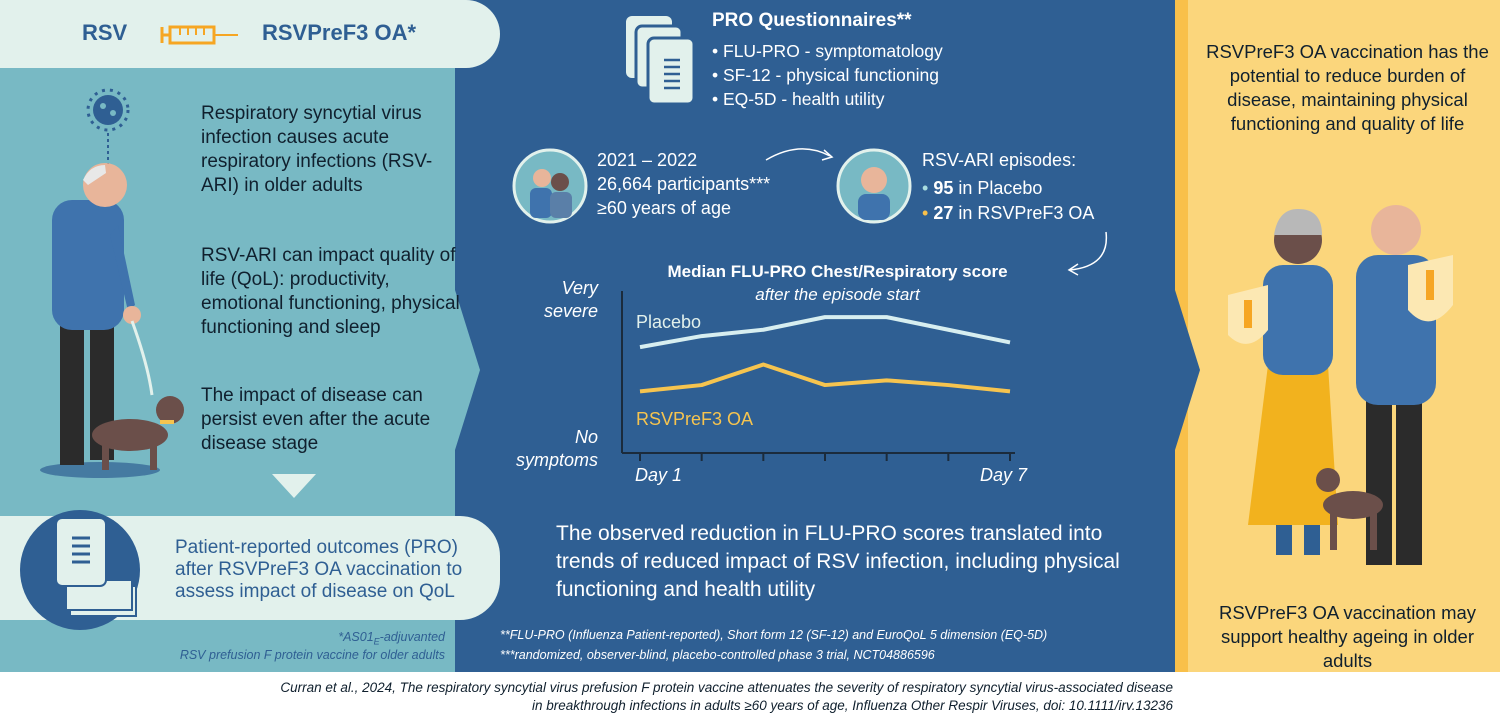  Describe the element at coordinates (550, 186) in the screenshot. I see `participants-avatar-icon` at that location.